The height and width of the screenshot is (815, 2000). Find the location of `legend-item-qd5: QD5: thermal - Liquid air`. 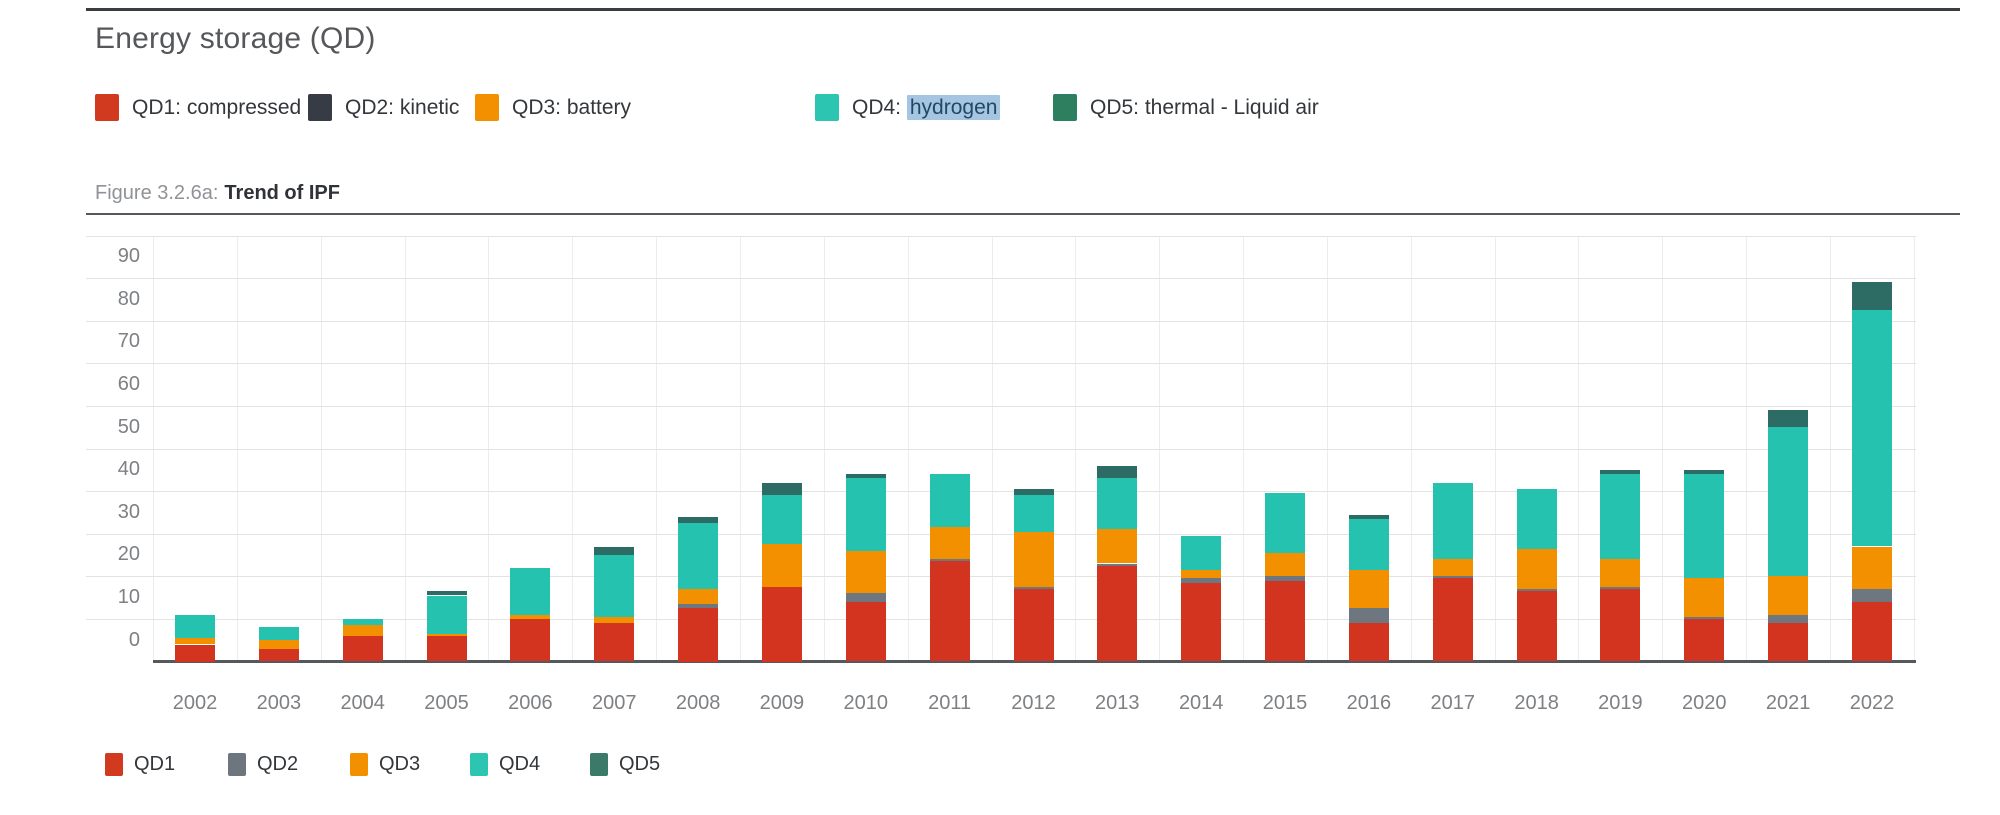

legend-item-qd5: QD5: thermal - Liquid air is located at coordinates (1186, 107).